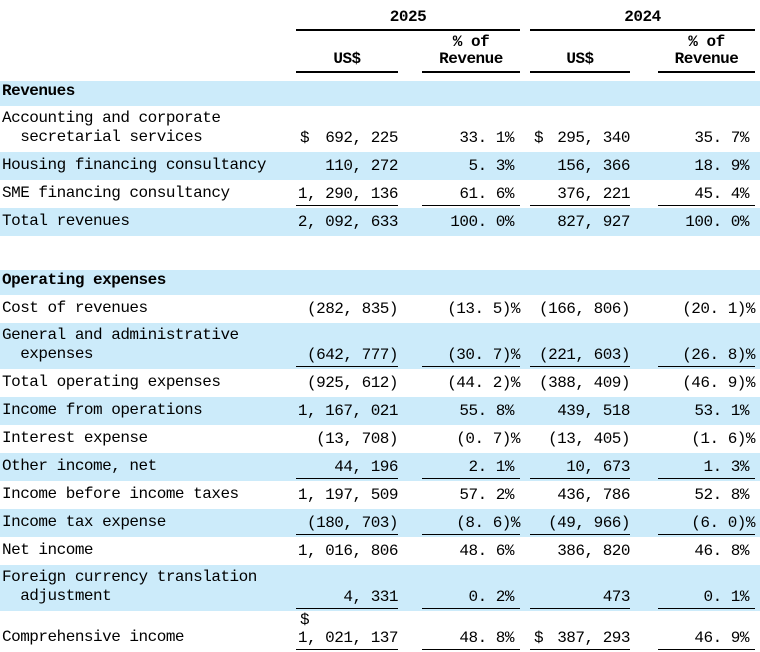 The width and height of the screenshot is (760, 652). What do you see at coordinates (721, 411) in the screenshot?
I see `cell-value: 53. 1%` at bounding box center [721, 411].